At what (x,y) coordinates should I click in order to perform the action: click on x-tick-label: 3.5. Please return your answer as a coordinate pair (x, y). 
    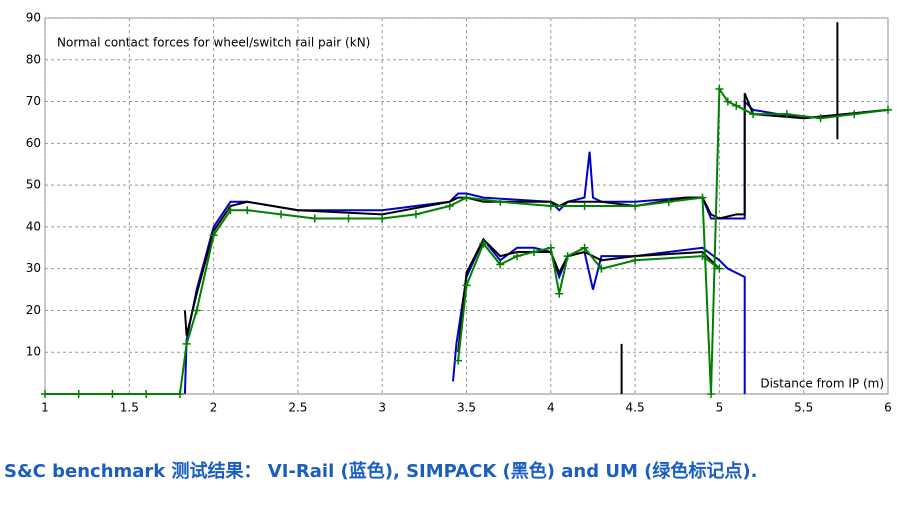
    Looking at the image, I should click on (466, 408).